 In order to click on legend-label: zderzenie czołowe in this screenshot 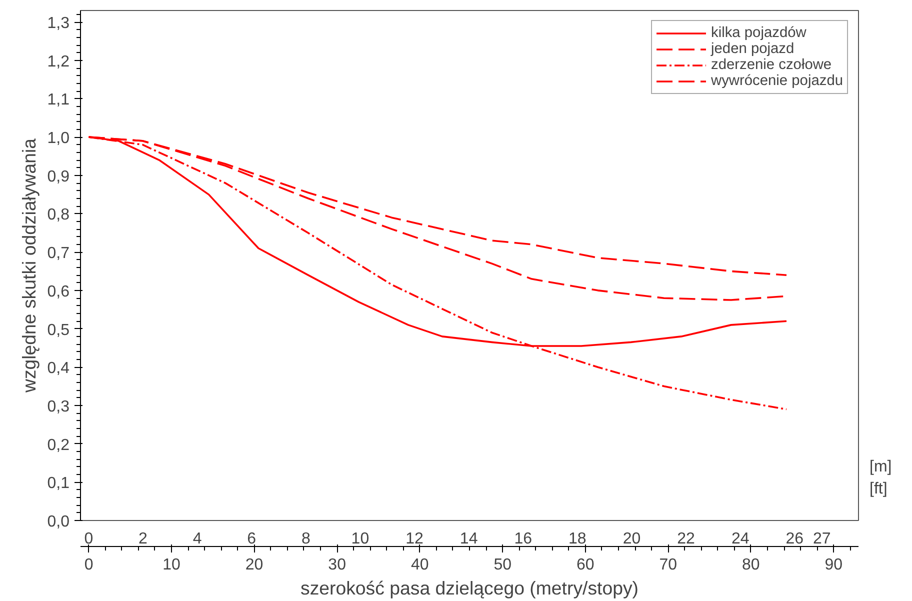, I will do `click(771, 65)`.